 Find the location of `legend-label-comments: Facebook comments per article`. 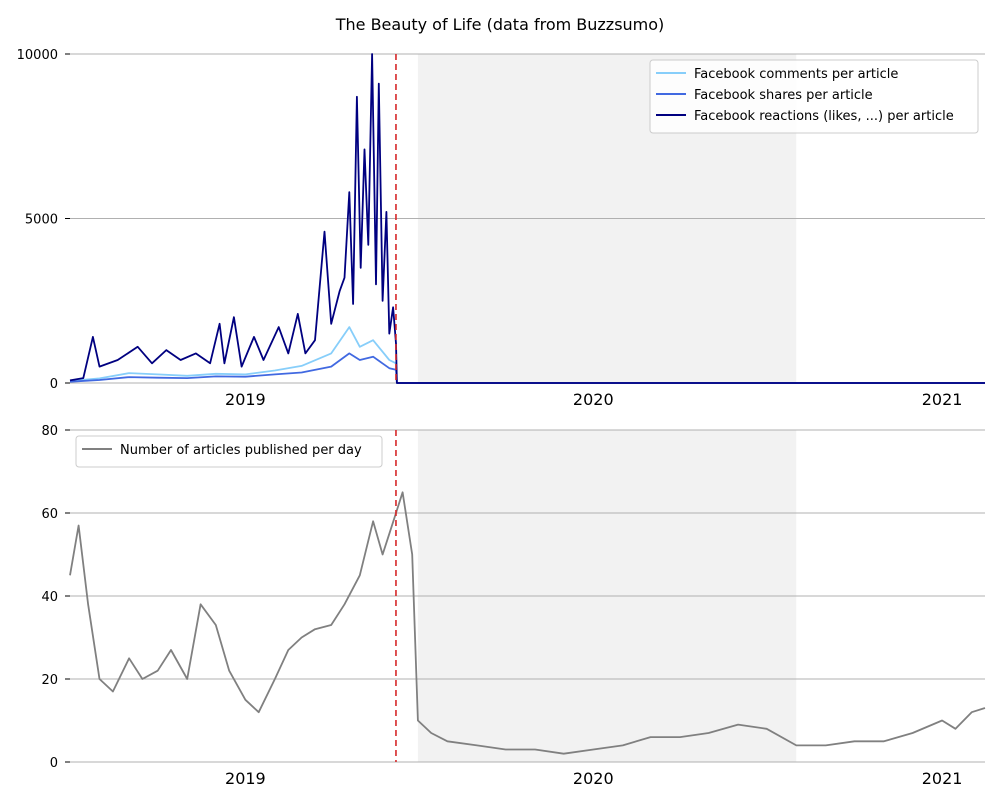

legend-label-comments: Facebook comments per article is located at coordinates (796, 74).